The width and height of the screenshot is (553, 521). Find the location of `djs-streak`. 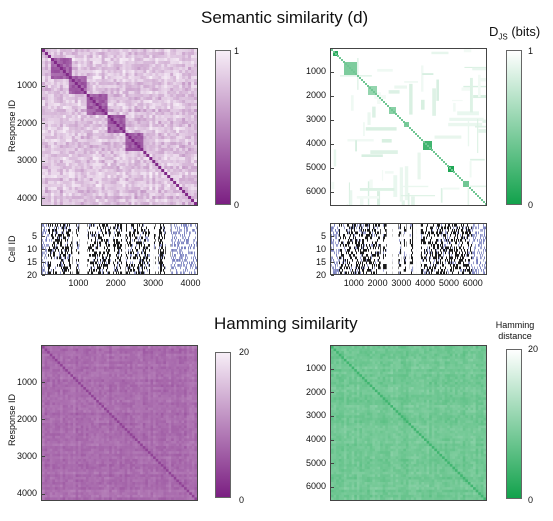

djs-streak is located at coordinates (484, 121).